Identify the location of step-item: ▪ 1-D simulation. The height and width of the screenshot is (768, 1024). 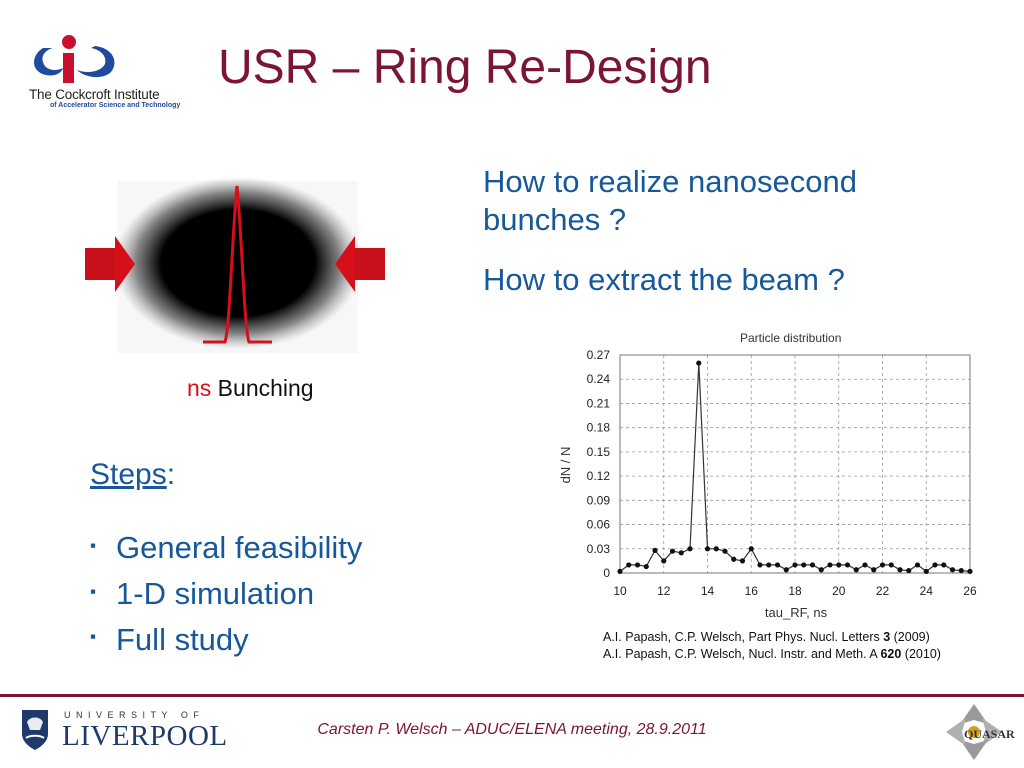
(226, 595).